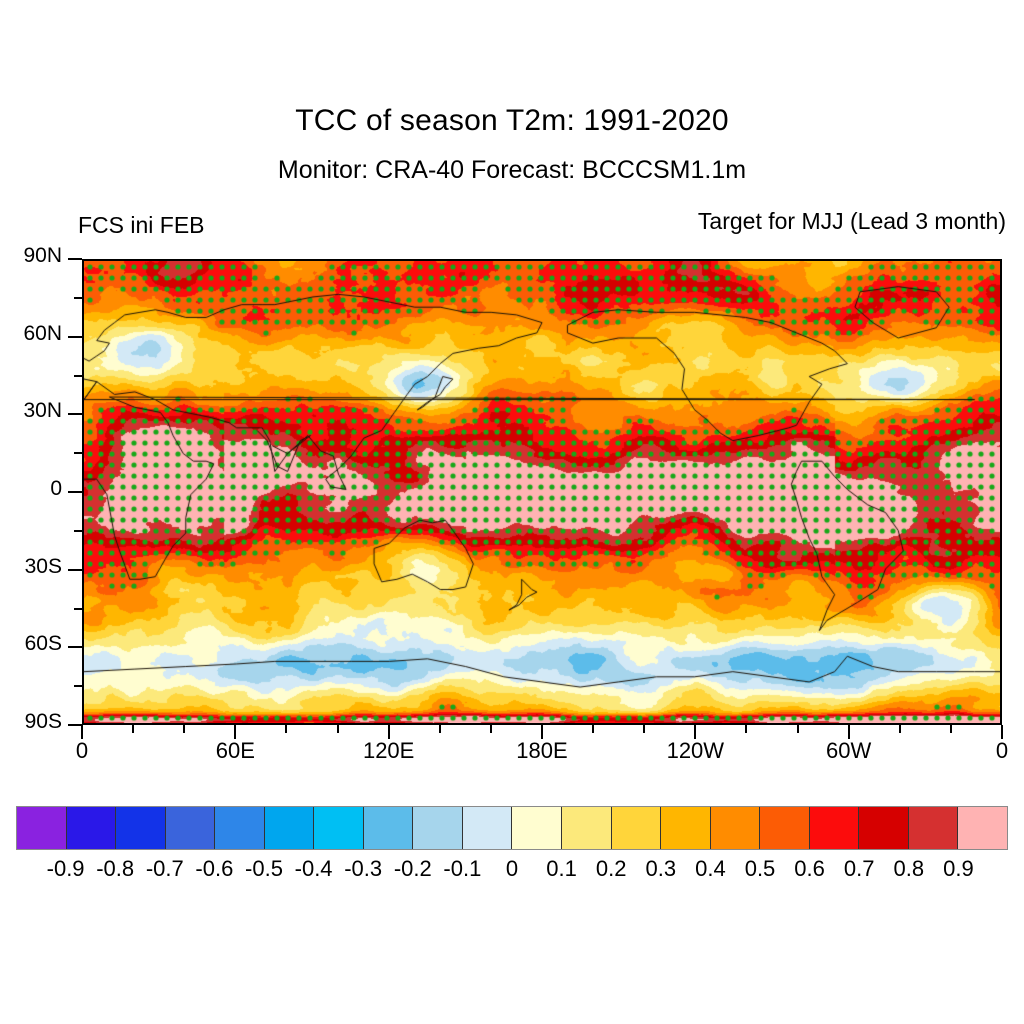  What do you see at coordinates (542, 750) in the screenshot?
I see `x-axis-label: 180E` at bounding box center [542, 750].